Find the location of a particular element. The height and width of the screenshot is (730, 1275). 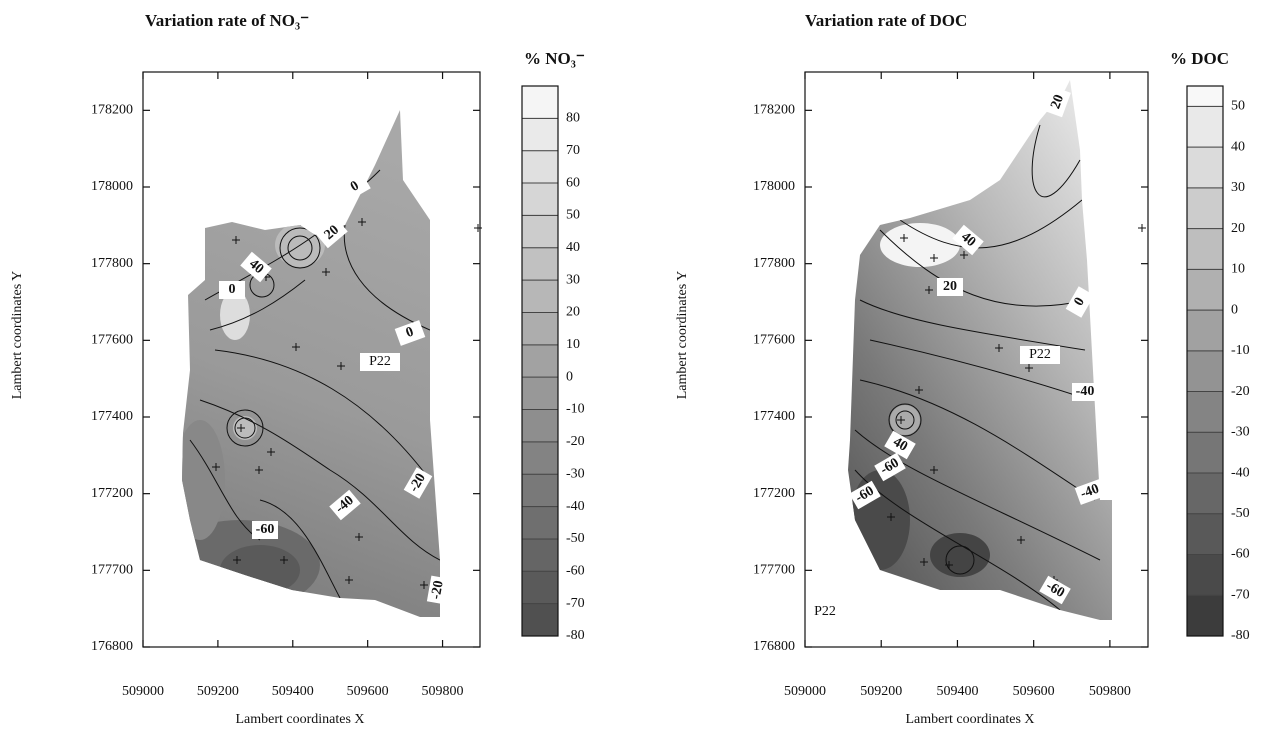

colorbar-tick-label: -30 is located at coordinates (1240, 432).